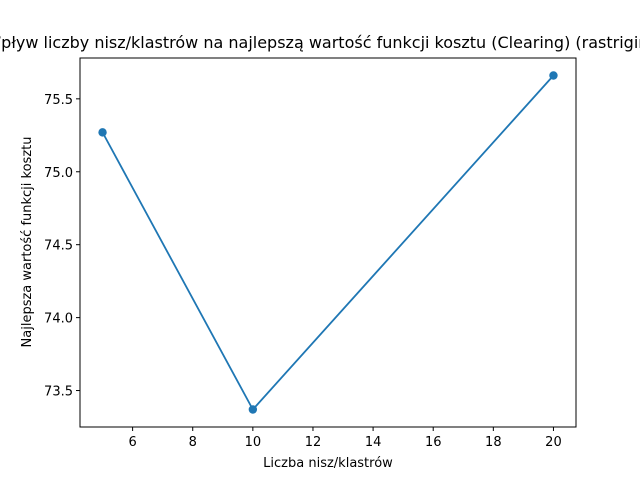 The image size is (640, 480). What do you see at coordinates (58, 173) in the screenshot?
I see `y-tick-label: 75.0` at bounding box center [58, 173].